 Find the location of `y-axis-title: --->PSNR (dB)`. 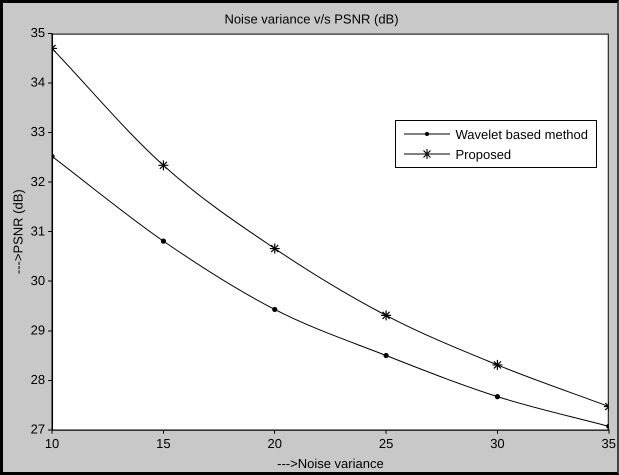

y-axis-title: --->PSNR (dB) is located at coordinates (18, 231).